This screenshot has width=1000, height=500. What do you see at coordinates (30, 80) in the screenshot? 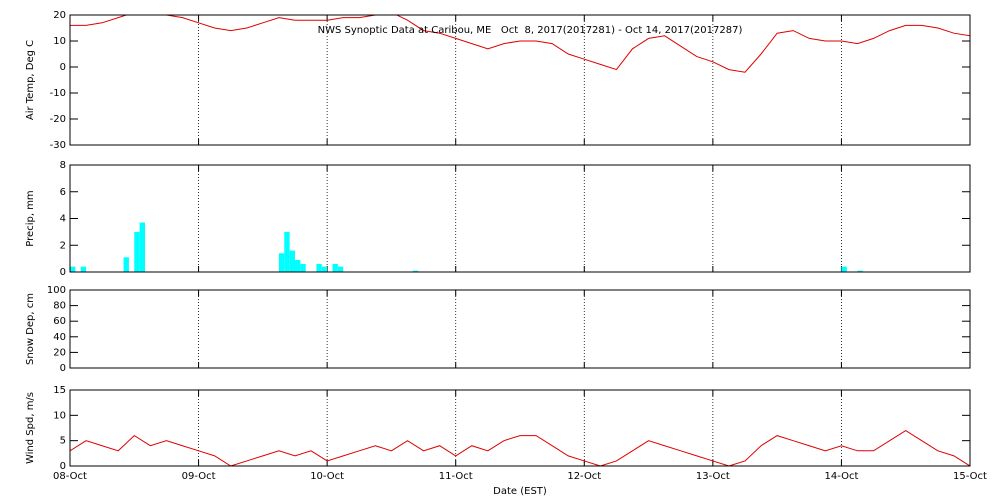
I see `y-axis-label: Air Temp, Deg C` at bounding box center [30, 80].